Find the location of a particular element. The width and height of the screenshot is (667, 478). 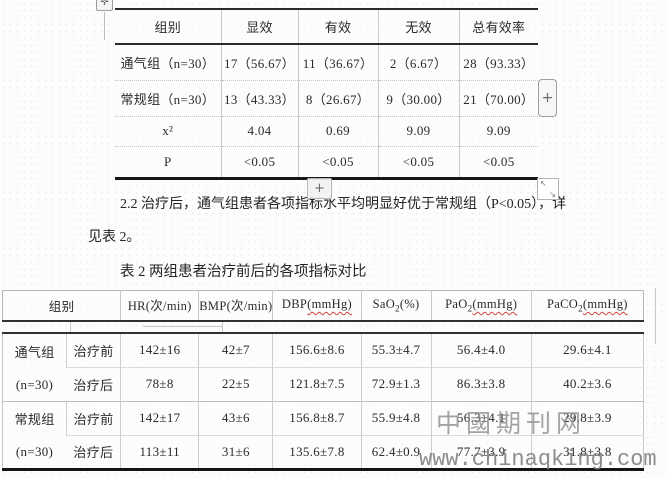

t1-cell: 8（26.67） is located at coordinates (337, 97).